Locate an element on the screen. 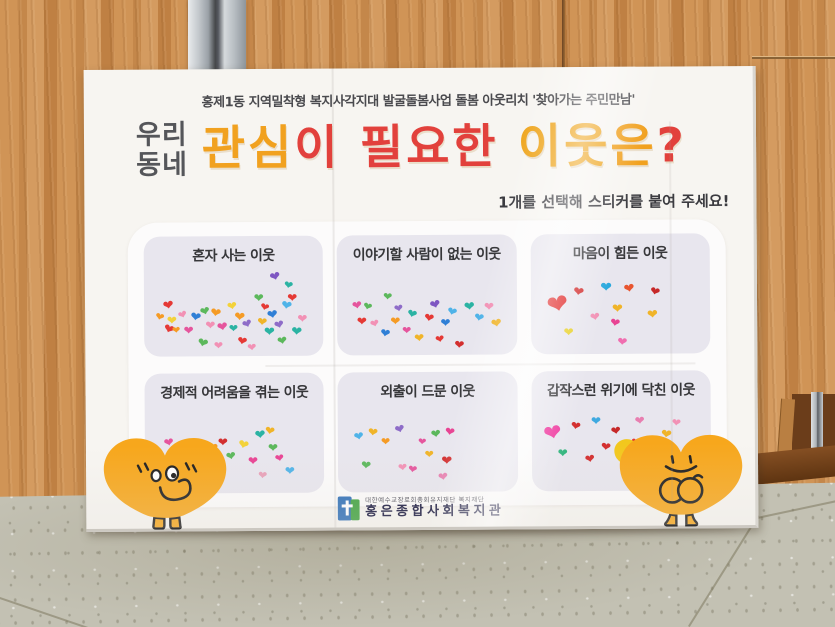 The image size is (835, 627). panel-title: 외출이 드문 이웃 is located at coordinates (427, 392).